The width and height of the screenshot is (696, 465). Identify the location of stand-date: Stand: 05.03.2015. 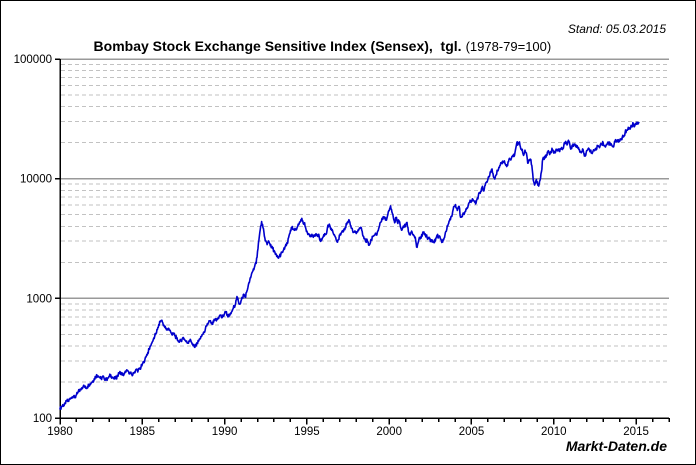
(616, 29).